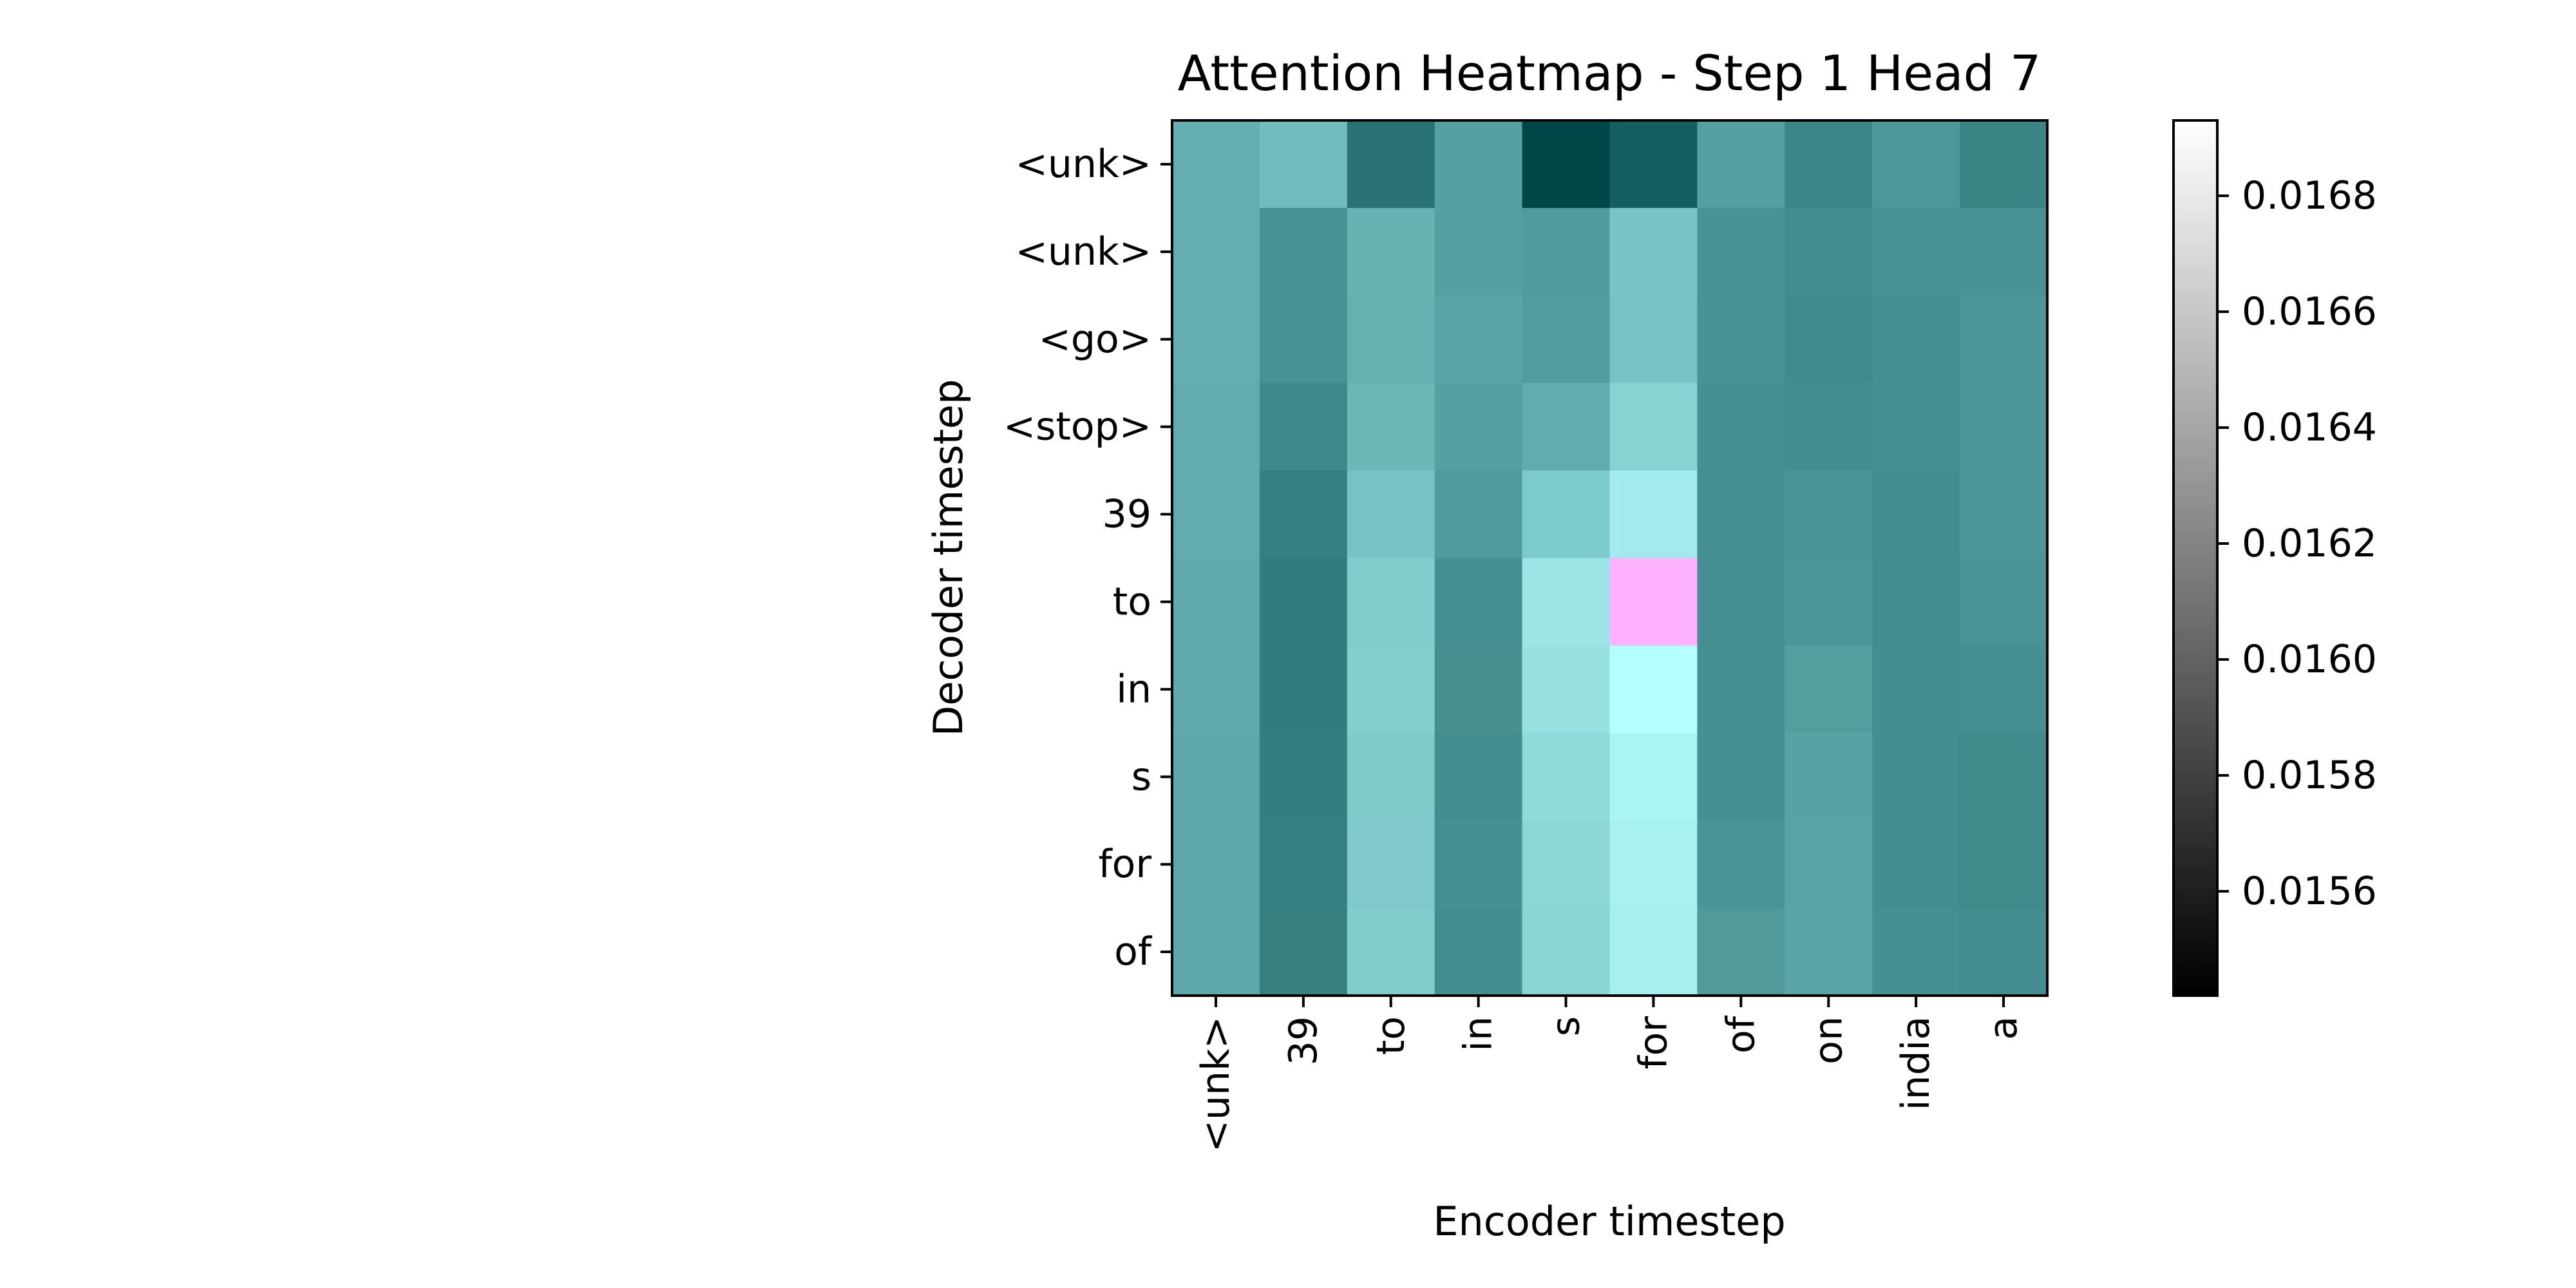  I want to click on heatmap-cell-r2-c7, so click(1829, 339).